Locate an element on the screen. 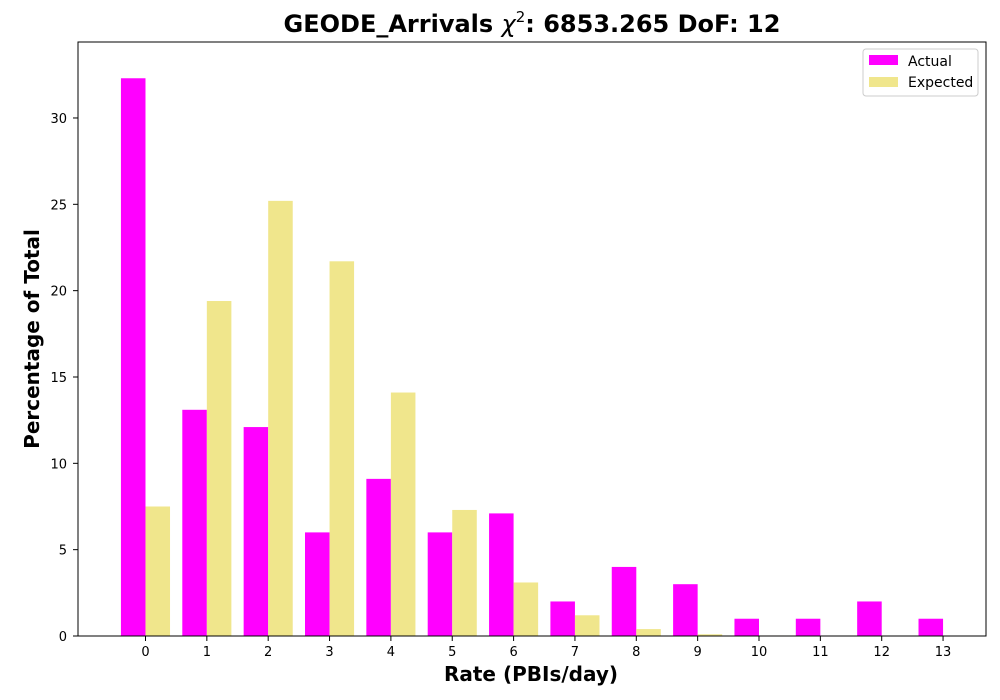 Image resolution: width=1000 pixels, height=700 pixels. x-tick-label-13: 13 is located at coordinates (943, 652).